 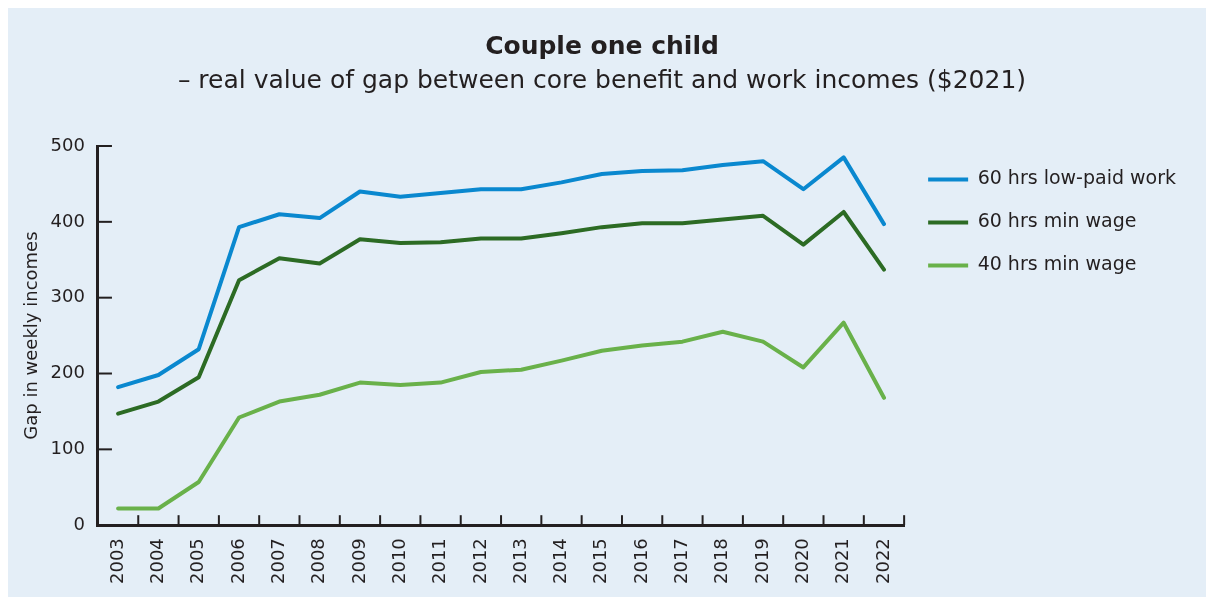 I want to click on x-tick-label: 2011, so click(x=439, y=561).